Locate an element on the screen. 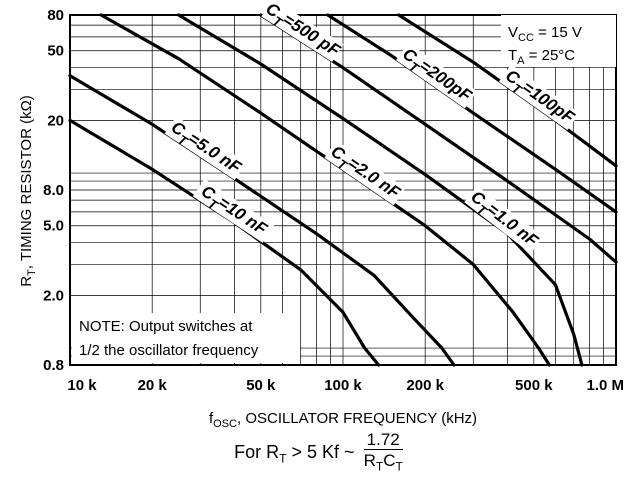 Image resolution: width=637 pixels, height=492 pixels. curve-label-4: CT=500 pF is located at coordinates (302, 32).